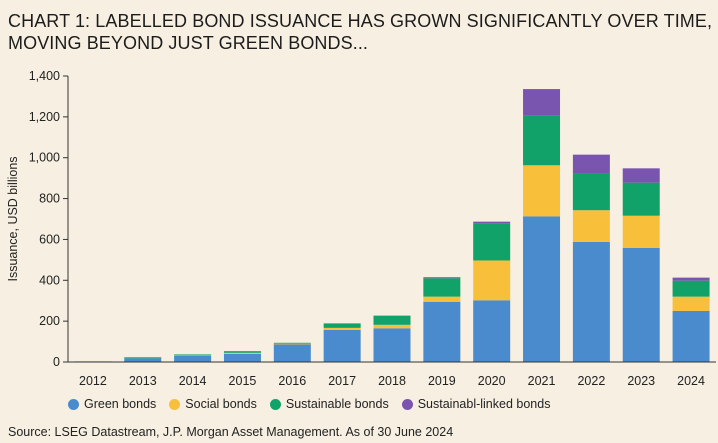 The height and width of the screenshot is (443, 718). Describe the element at coordinates (49, 321) in the screenshot. I see `y-tick-label: 200` at that location.